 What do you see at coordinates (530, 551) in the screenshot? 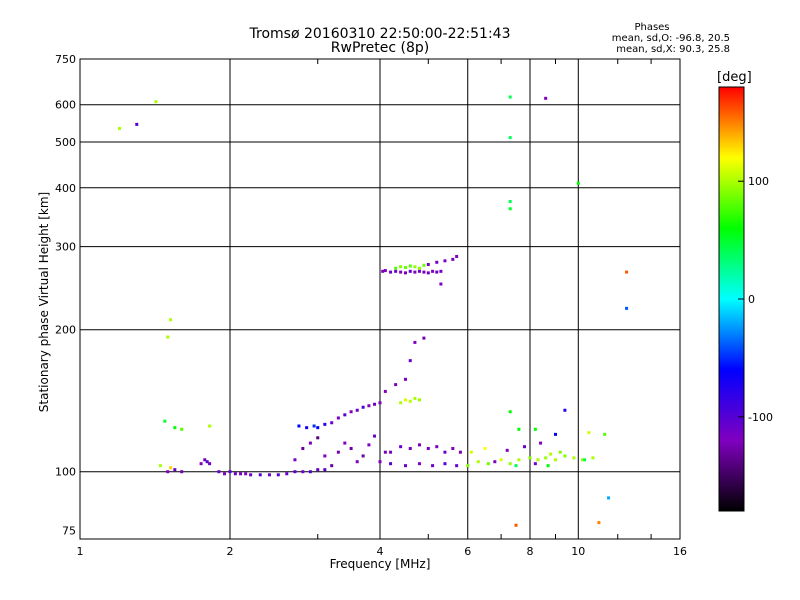
I see `x-tick-label: 8` at bounding box center [530, 551].